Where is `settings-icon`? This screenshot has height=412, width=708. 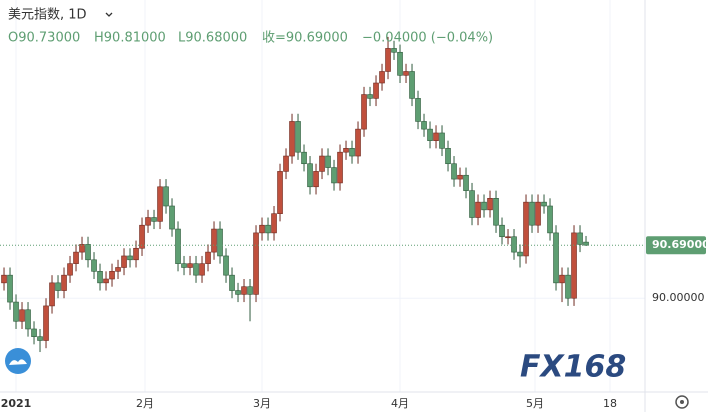
settings-icon is located at coordinates (682, 402).